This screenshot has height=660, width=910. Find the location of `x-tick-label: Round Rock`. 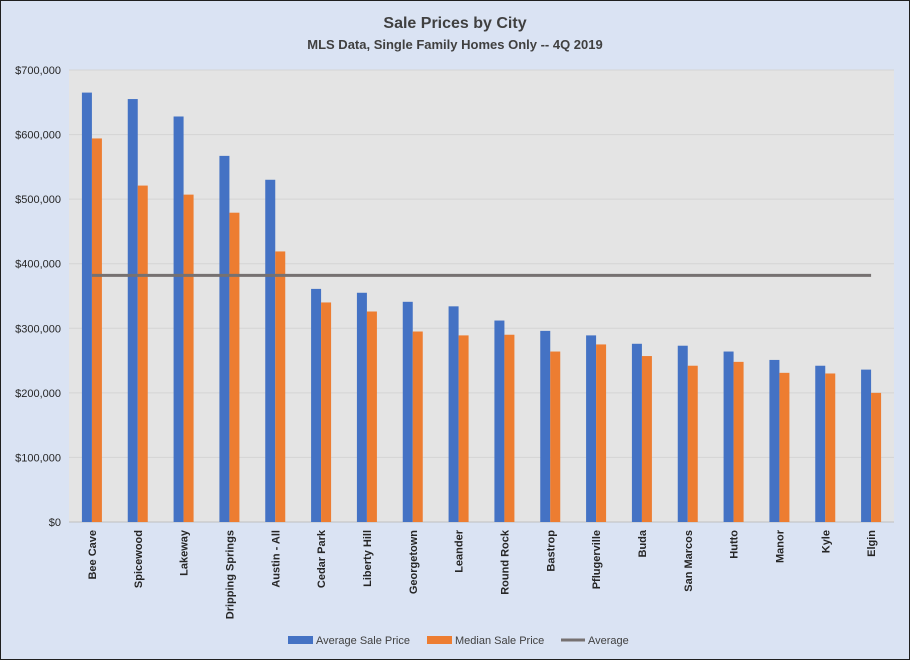

x-tick-label: Round Rock is located at coordinates (505, 562).